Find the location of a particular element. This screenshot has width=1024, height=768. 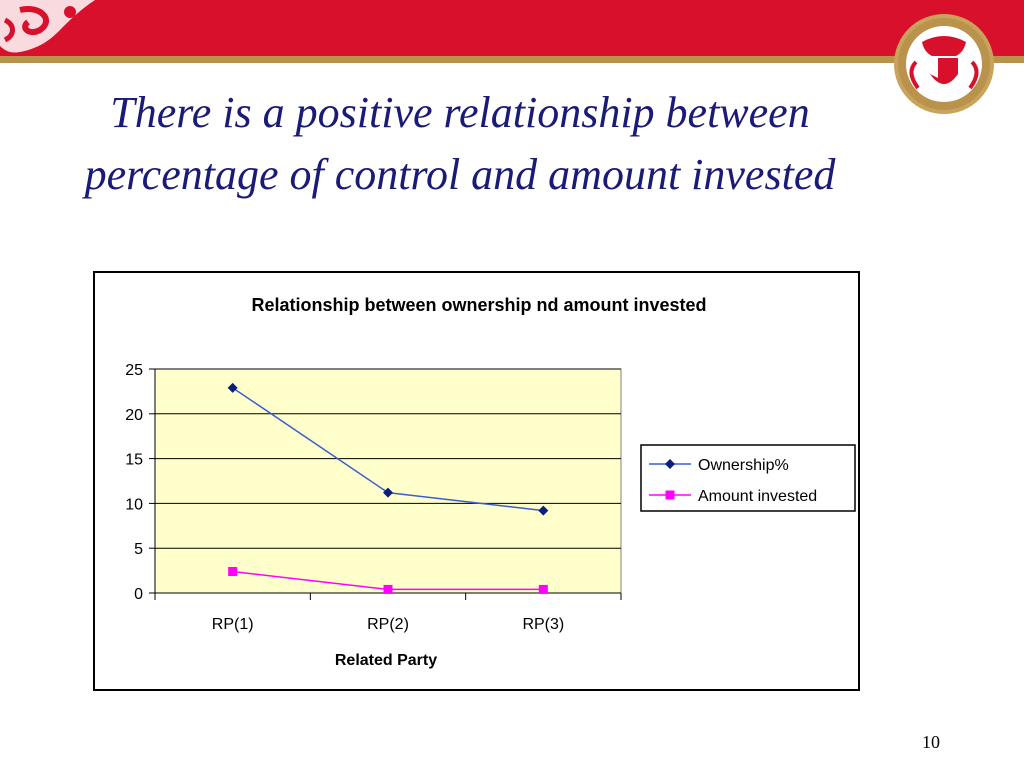

ornament-icon is located at coordinates (47, 26).